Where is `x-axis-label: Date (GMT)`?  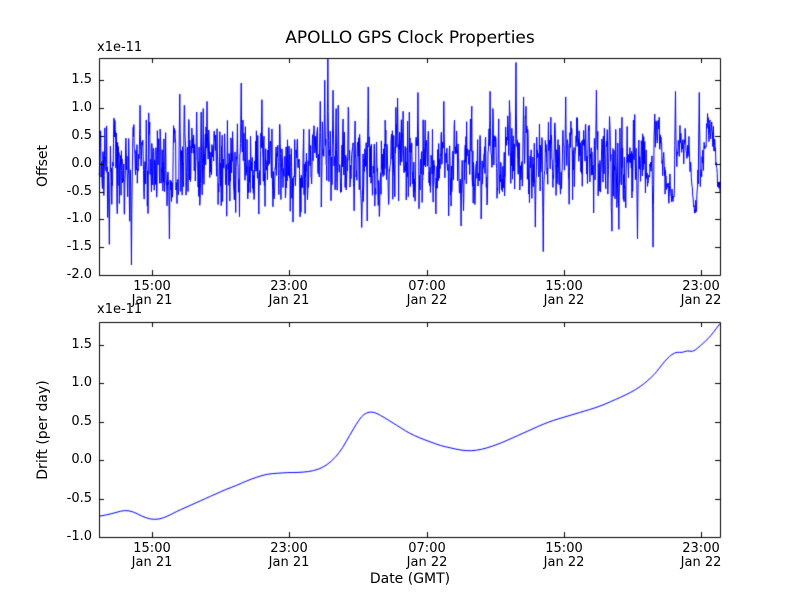 x-axis-label: Date (GMT) is located at coordinates (410, 579).